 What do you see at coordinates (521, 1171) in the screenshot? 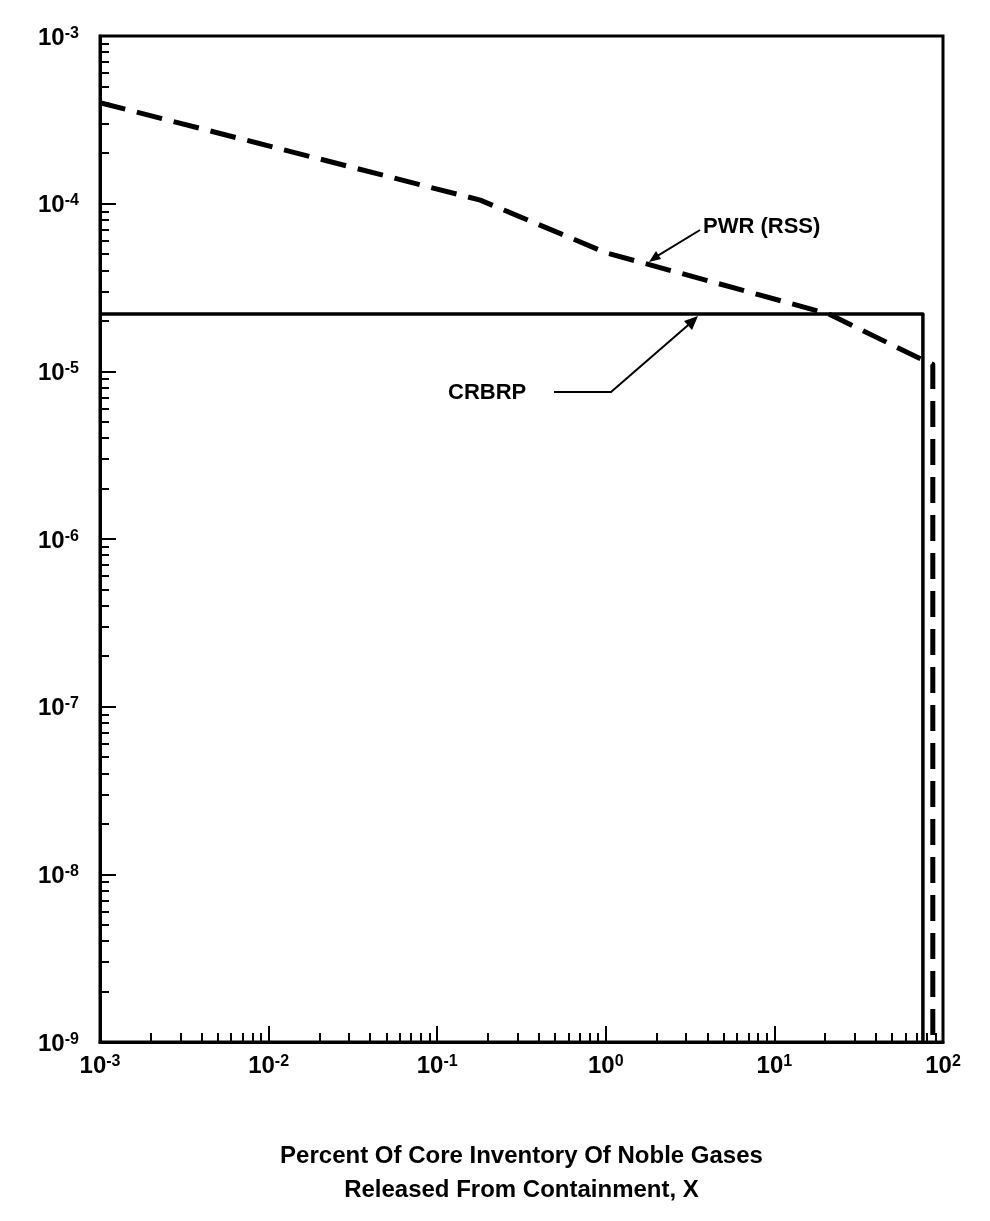
I see `x-axis-title: Percent Of Core Inventory Of Noble Gases Released From Containment, X` at bounding box center [521, 1171].